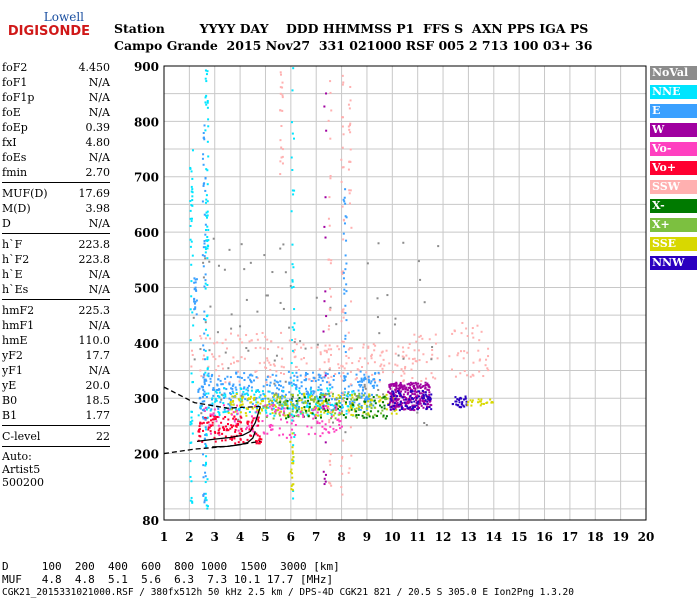 This screenshot has width=700, height=600. I want to click on param-value: N/A, so click(99, 112).